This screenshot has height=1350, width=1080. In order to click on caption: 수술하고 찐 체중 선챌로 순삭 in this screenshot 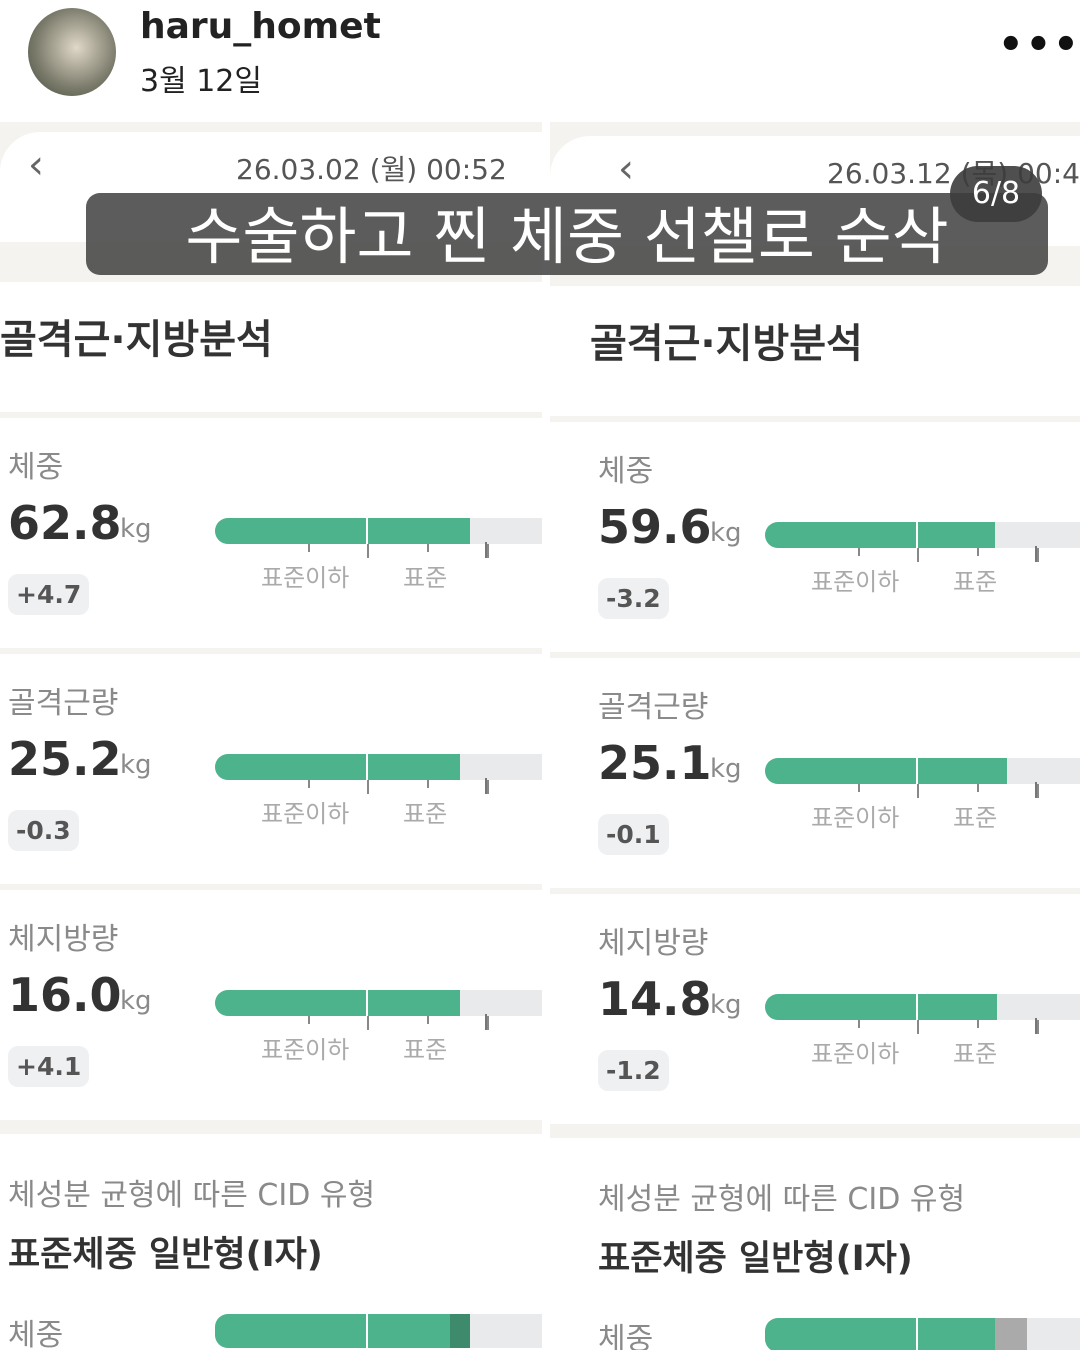, I will do `click(567, 236)`.